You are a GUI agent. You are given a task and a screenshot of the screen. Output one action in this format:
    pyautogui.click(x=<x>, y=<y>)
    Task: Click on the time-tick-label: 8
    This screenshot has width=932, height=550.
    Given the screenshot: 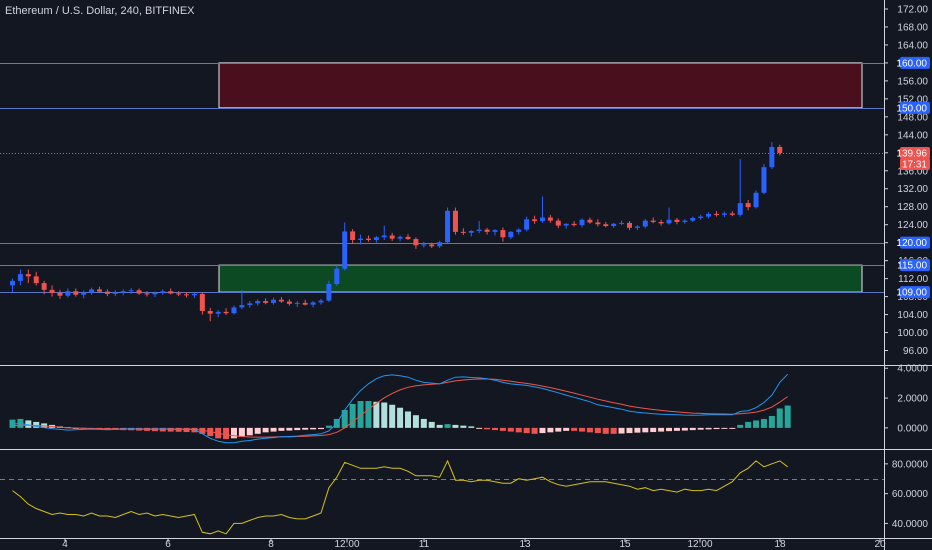 What is the action you would take?
    pyautogui.click(x=271, y=544)
    